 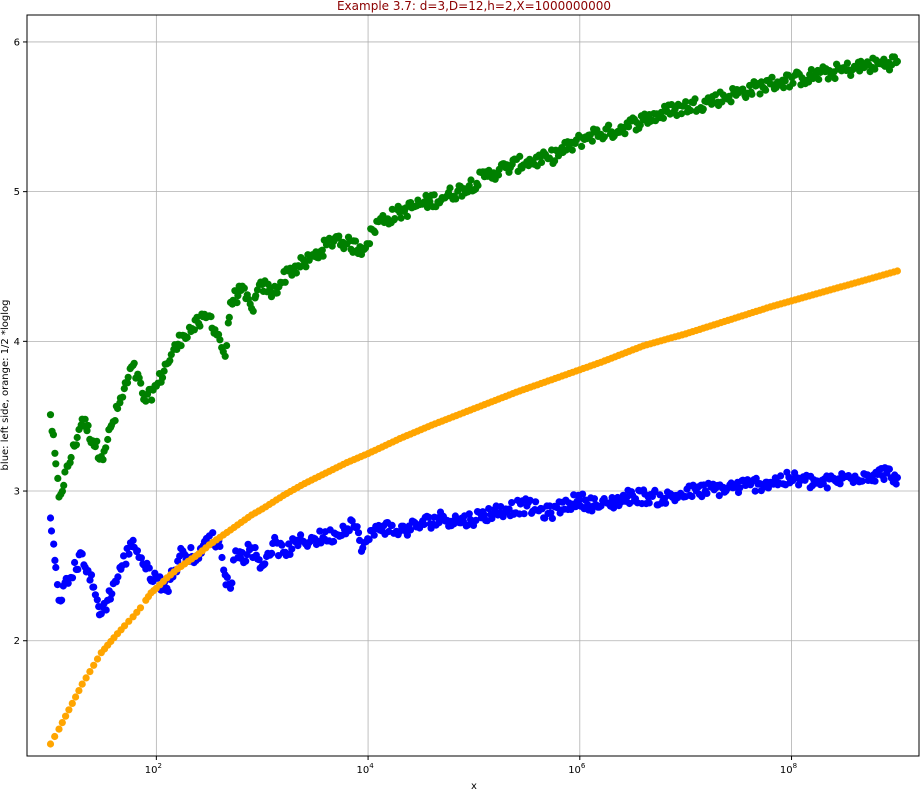 What do you see at coordinates (471, 766) in the screenshot?
I see `x-axis-ticks: 102 104 106 108` at bounding box center [471, 766].